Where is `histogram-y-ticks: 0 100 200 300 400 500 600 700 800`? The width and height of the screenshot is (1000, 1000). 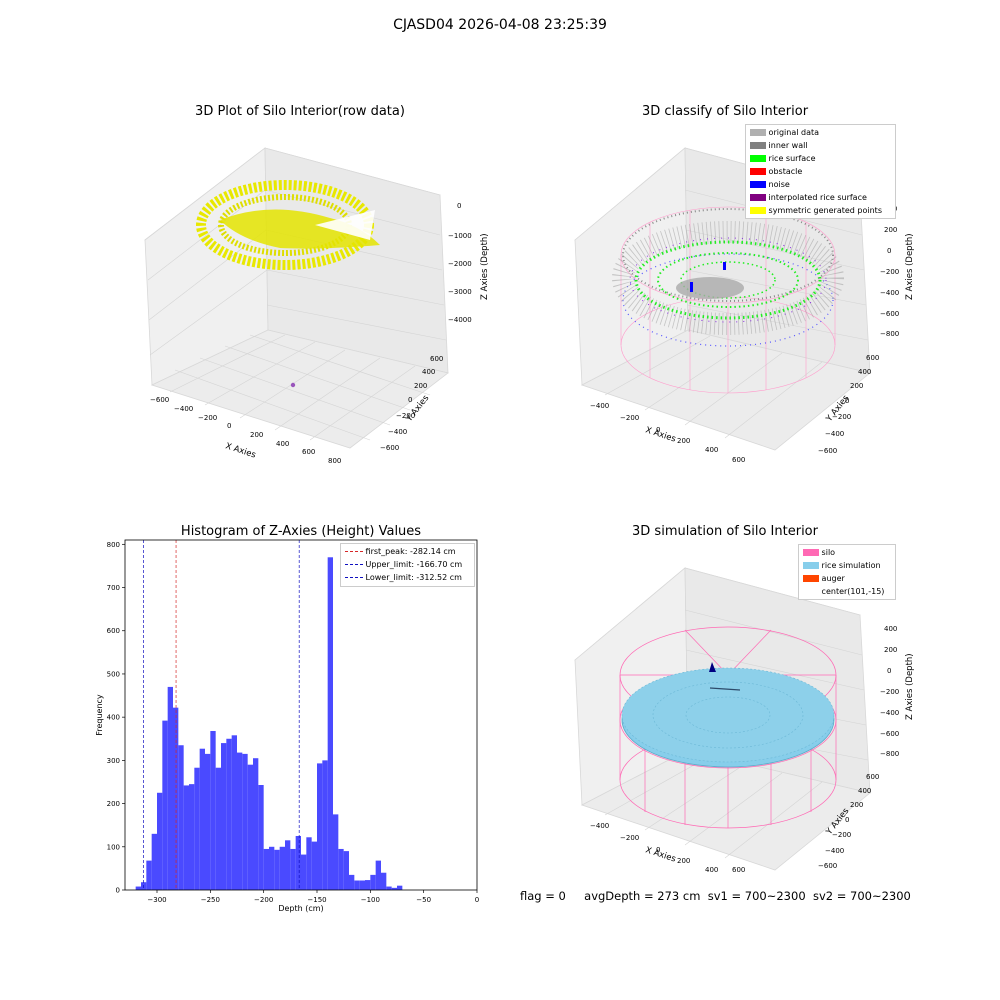
histogram-y-ticks: 0 100 200 300 400 500 600 700 800 is located at coordinates (116, 718).